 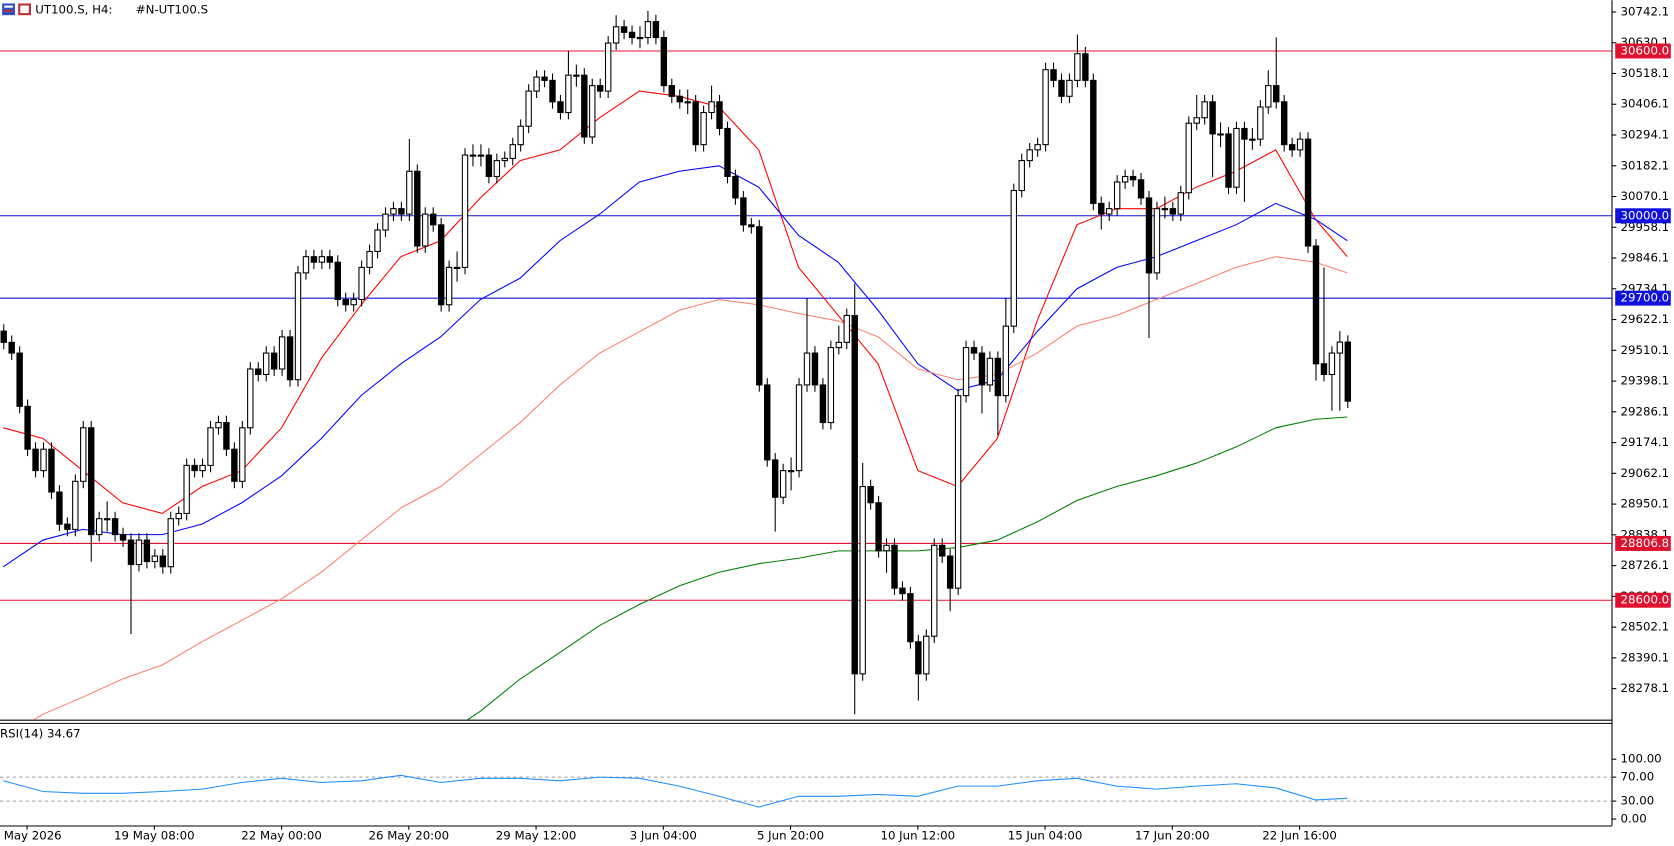 What do you see at coordinates (1645, 473) in the screenshot?
I see `y-tick-label: 29062.1` at bounding box center [1645, 473].